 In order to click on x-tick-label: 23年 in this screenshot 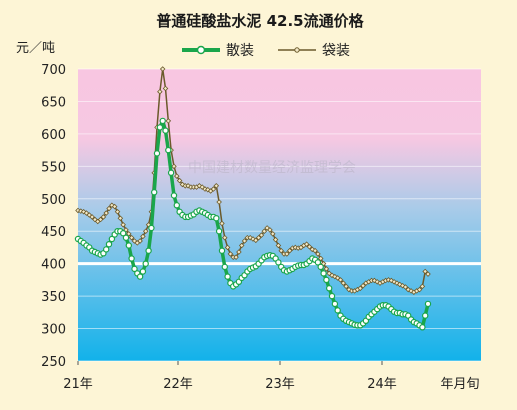, I will do `click(280, 384)`.